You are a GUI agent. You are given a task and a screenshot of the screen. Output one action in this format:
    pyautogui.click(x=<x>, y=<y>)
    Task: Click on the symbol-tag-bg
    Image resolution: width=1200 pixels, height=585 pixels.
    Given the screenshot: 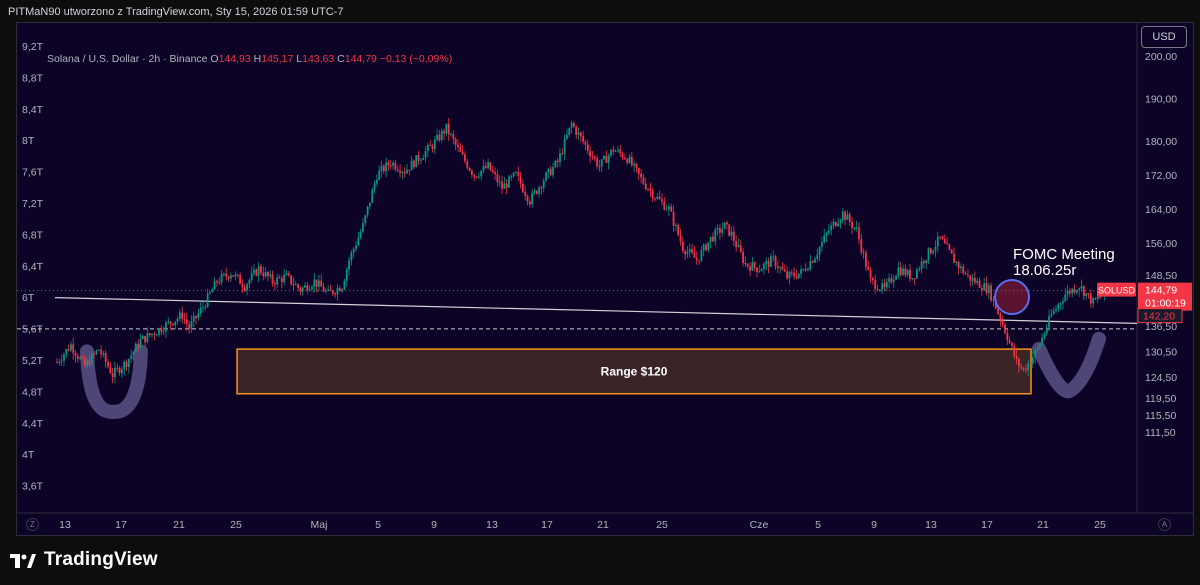 What is the action you would take?
    pyautogui.click(x=1116, y=289)
    